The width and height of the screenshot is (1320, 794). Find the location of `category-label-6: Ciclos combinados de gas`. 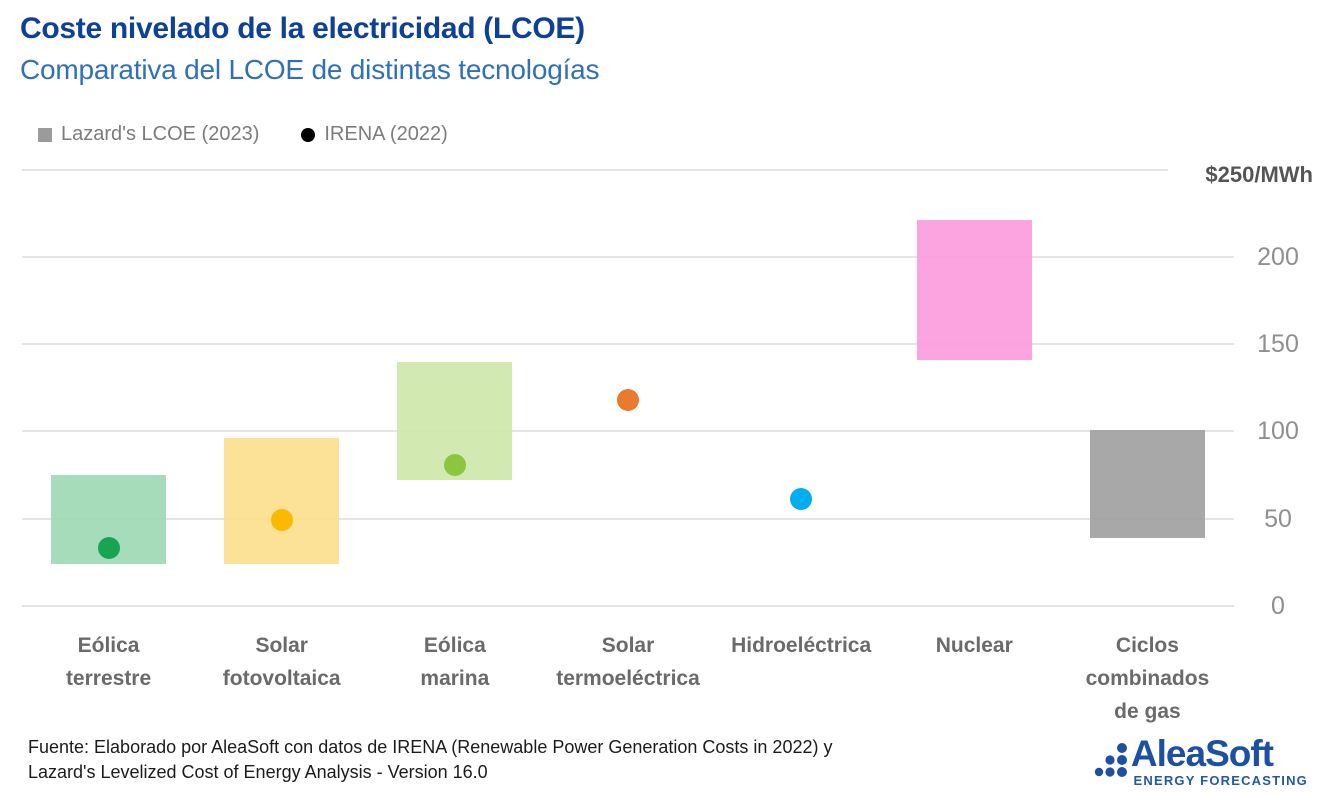

category-label-6: Ciclos combinados de gas is located at coordinates (1147, 678).